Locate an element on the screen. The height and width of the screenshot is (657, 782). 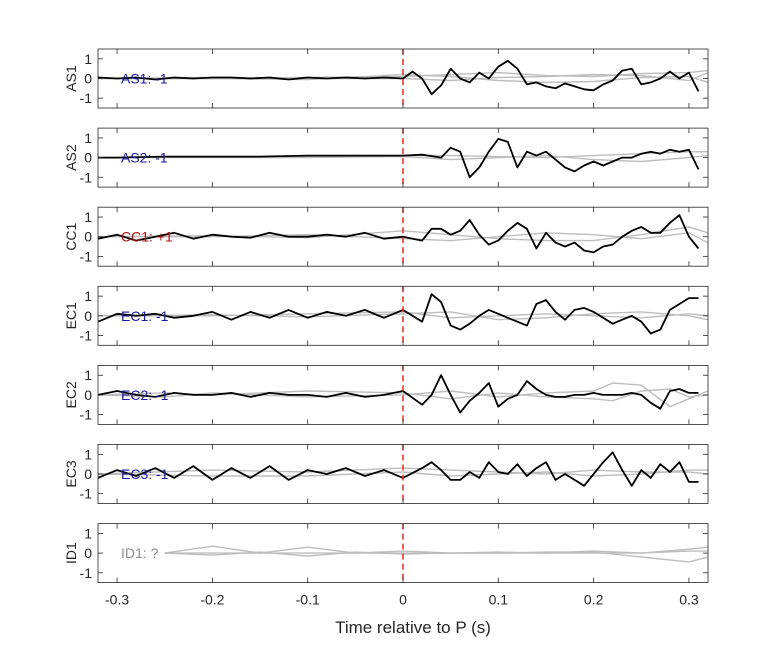
polarity-label: EC3: -1 is located at coordinates (145, 474).